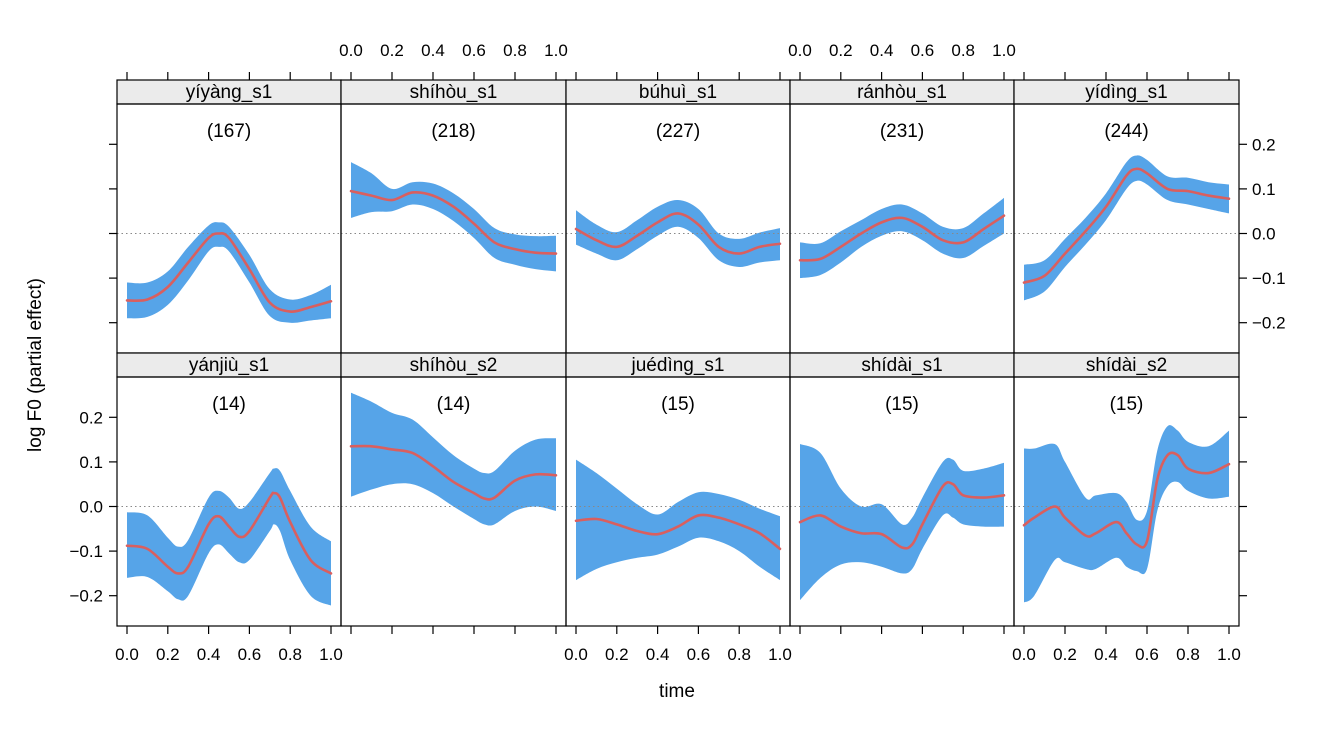 This screenshot has width=1329, height=731. I want to click on panel: yídìng_s1 (244), so click(1126, 216).